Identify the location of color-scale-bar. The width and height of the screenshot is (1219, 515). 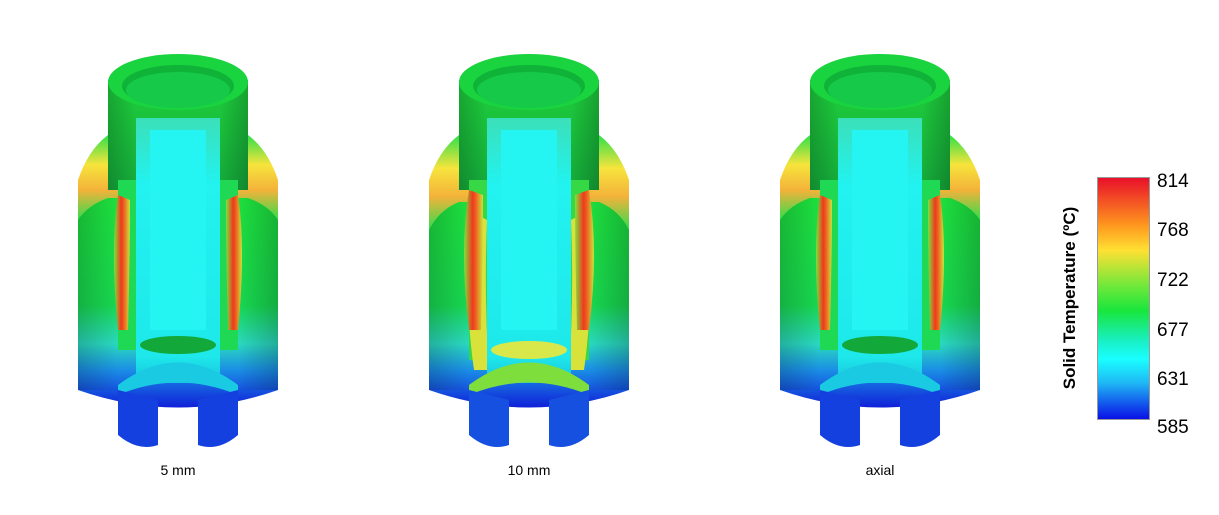
(1123, 298).